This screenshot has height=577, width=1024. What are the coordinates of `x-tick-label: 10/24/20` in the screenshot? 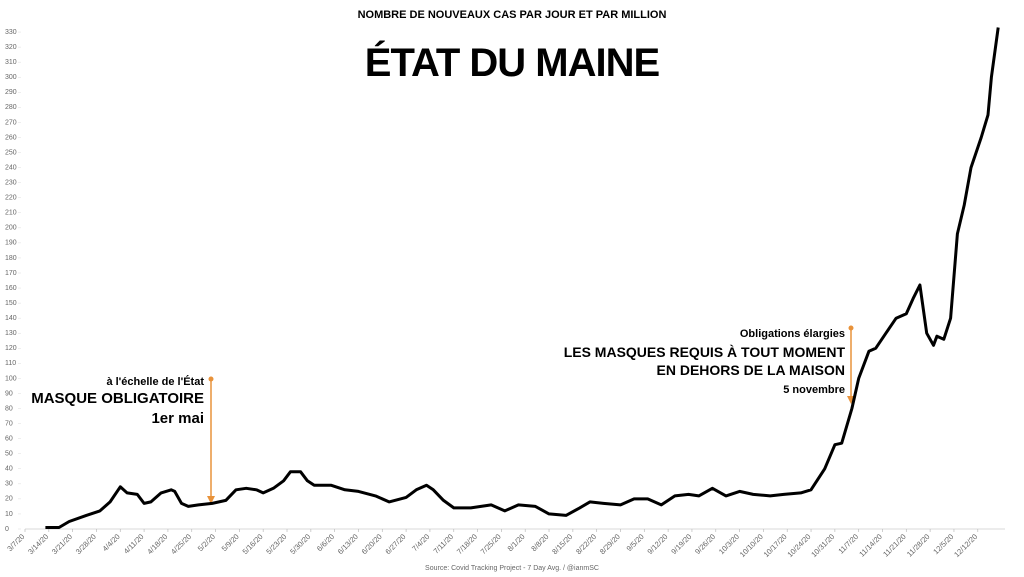 It's located at (798, 545).